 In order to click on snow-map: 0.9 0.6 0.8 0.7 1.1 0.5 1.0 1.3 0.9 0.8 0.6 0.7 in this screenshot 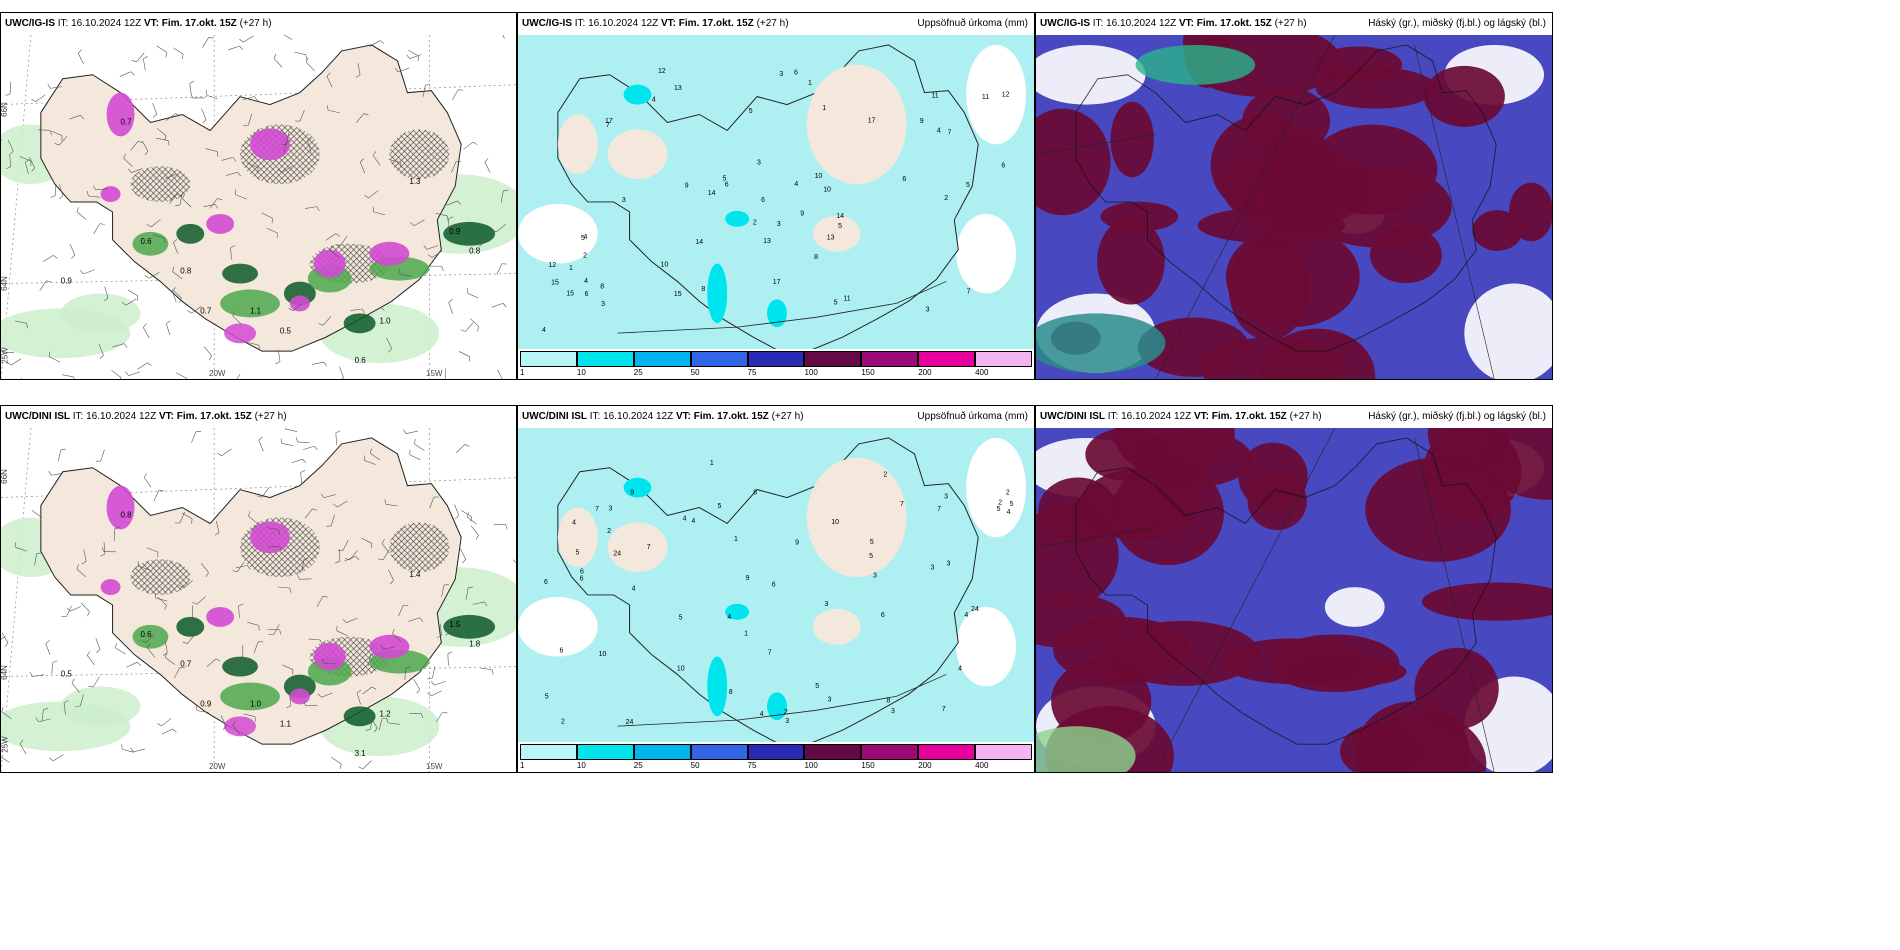, I will do `click(258, 207)`.